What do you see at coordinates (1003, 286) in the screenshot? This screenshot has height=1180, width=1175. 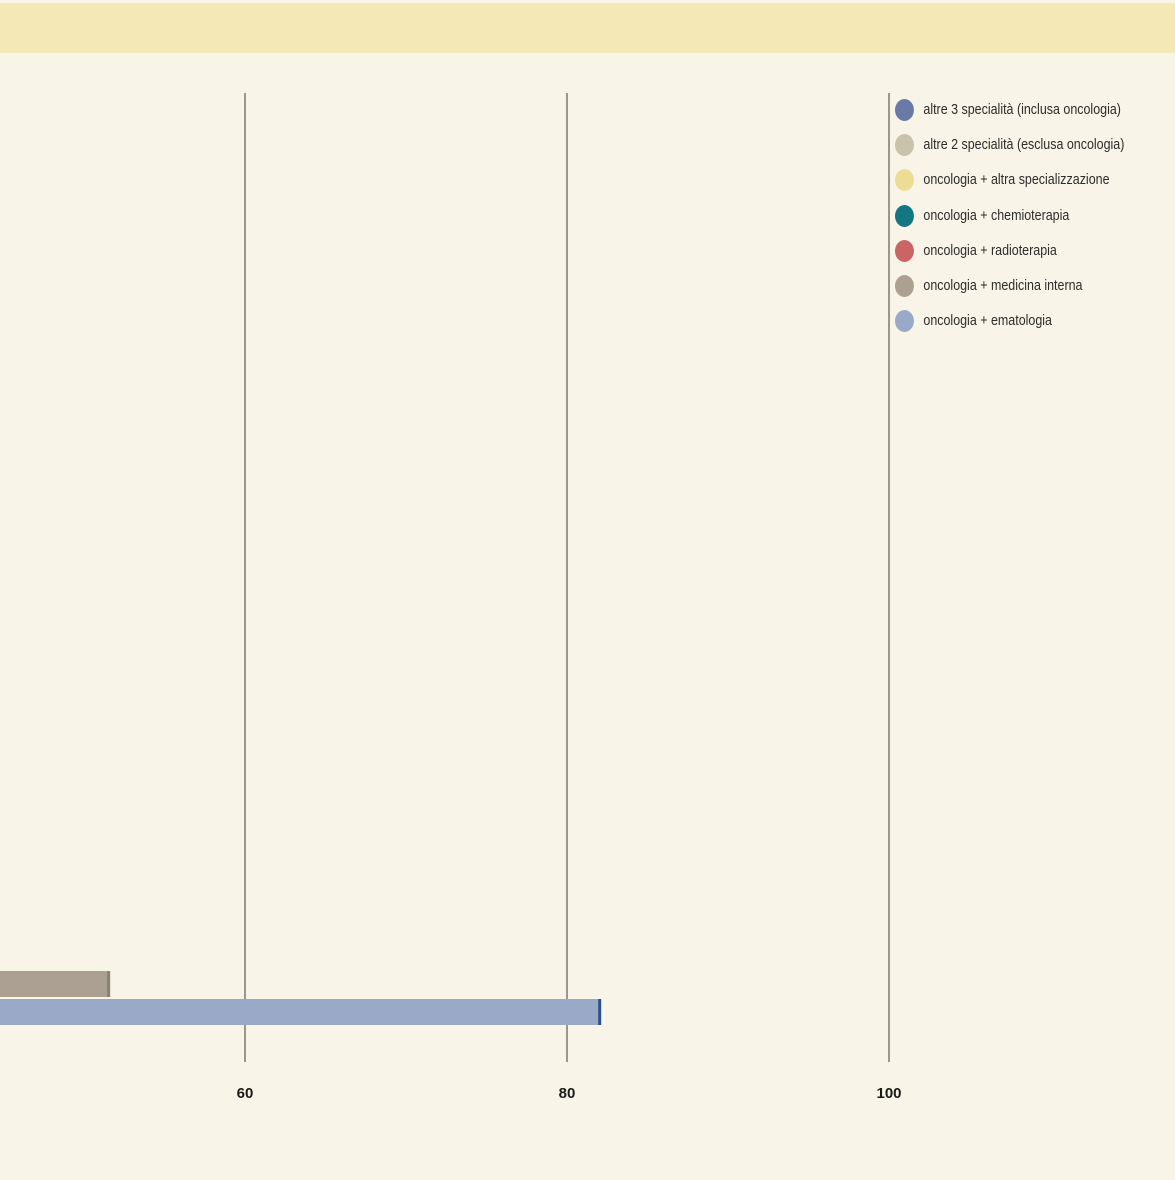 I see `legend-label: oncologia + medicina interna` at bounding box center [1003, 286].